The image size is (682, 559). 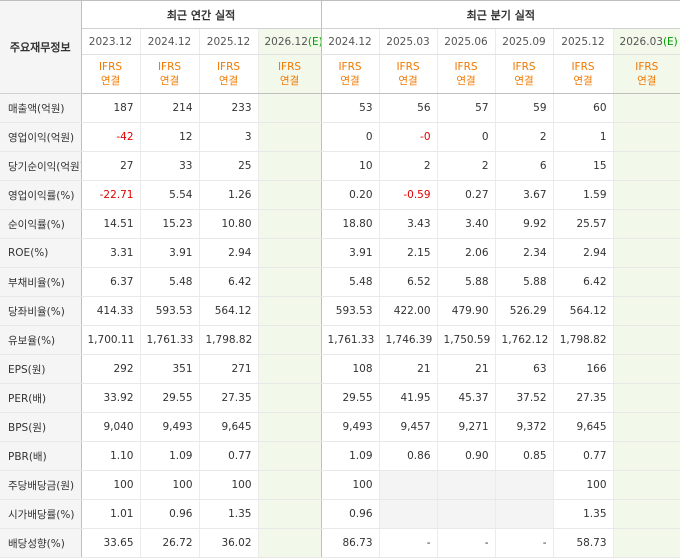 What do you see at coordinates (110, 369) in the screenshot?
I see `table-cell: 292` at bounding box center [110, 369].